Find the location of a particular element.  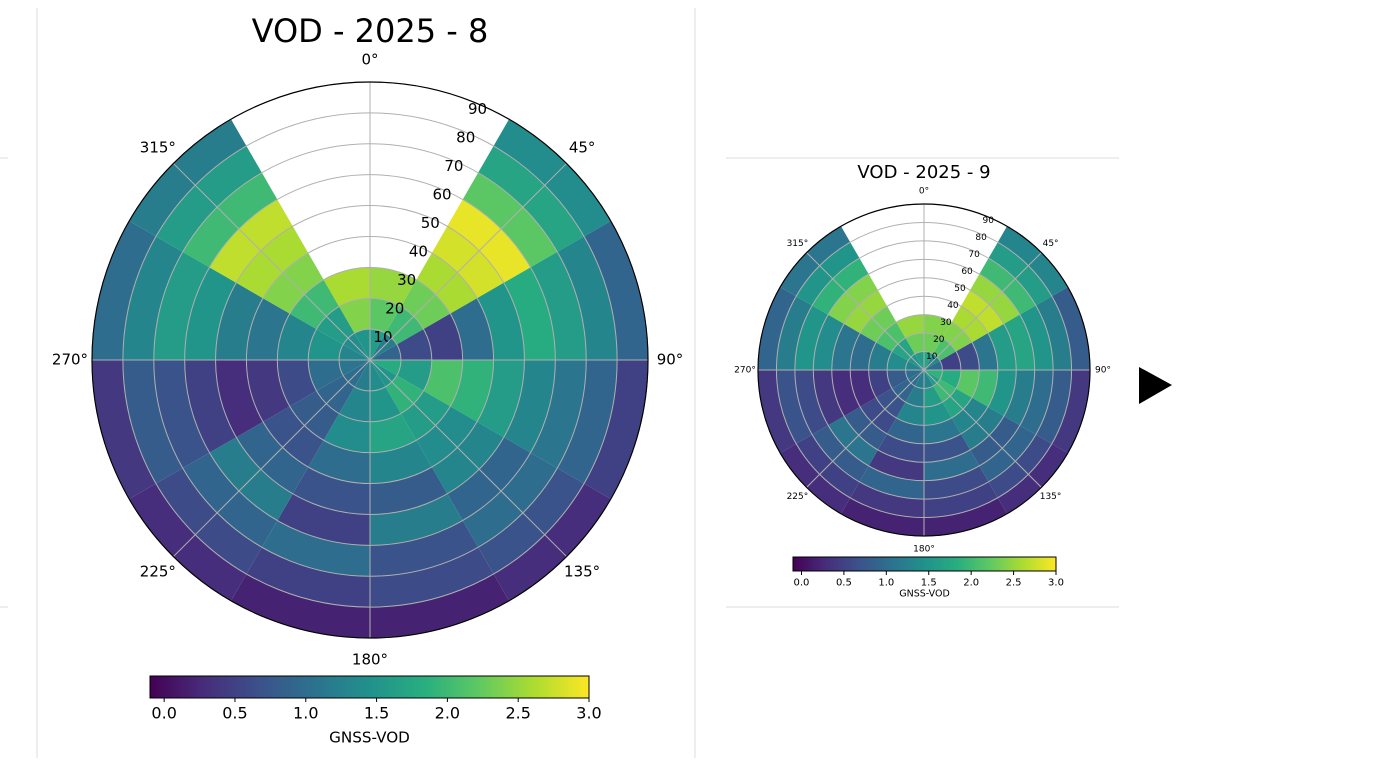

polar-frame is located at coordinates (924, 370).